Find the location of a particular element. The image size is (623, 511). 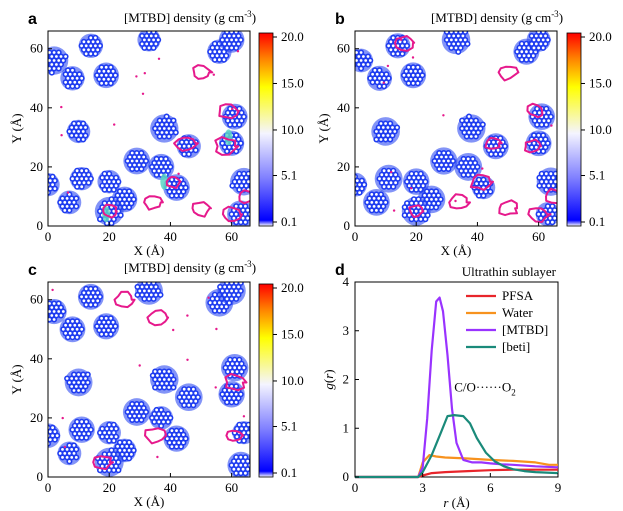

plot-area is located at coordinates (145, 128).